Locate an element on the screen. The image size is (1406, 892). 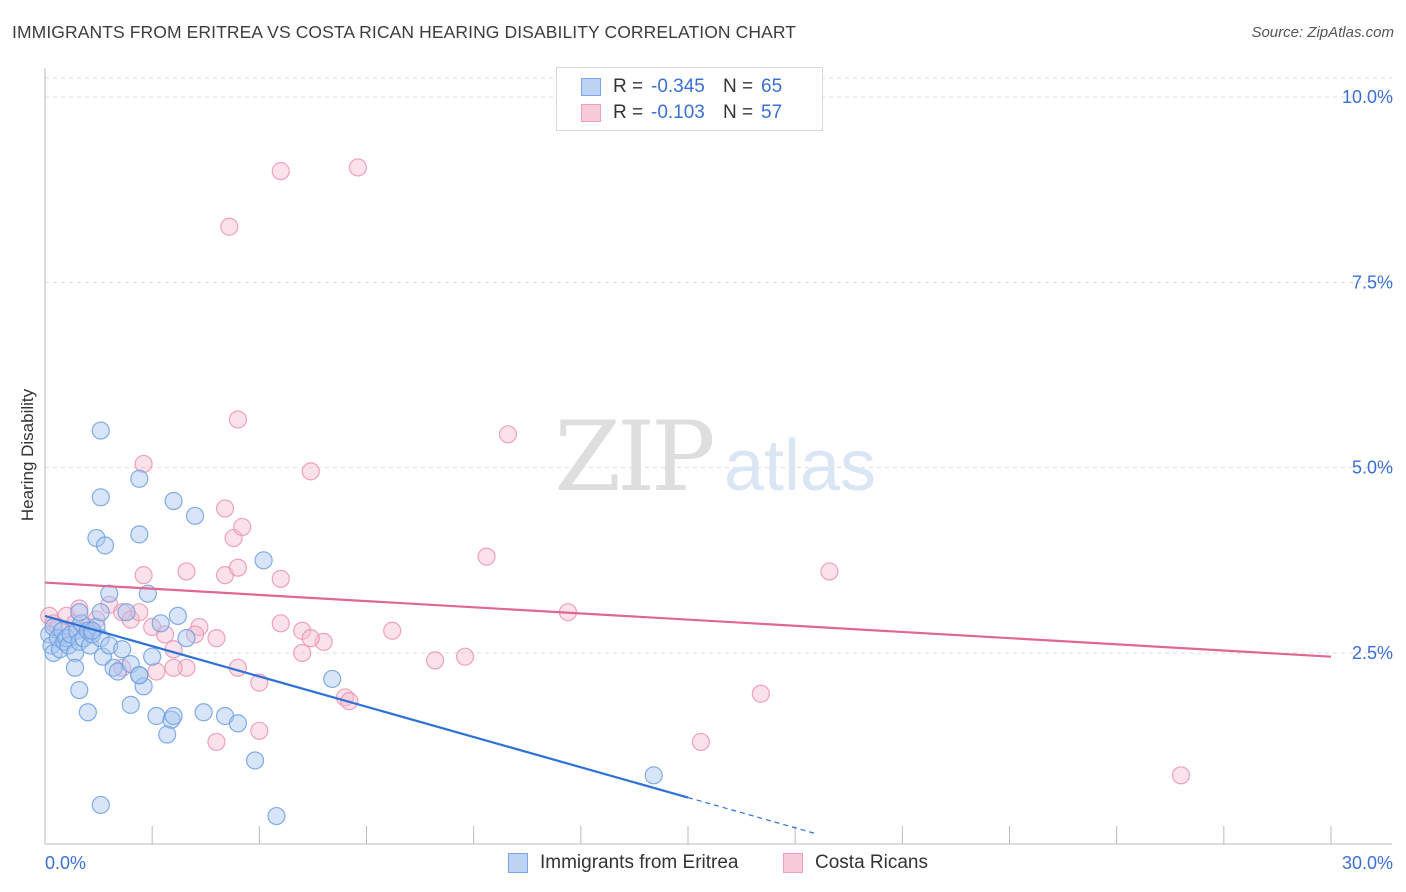
legend-item-costa-ricans: Costa Ricans is located at coordinates (855, 863).